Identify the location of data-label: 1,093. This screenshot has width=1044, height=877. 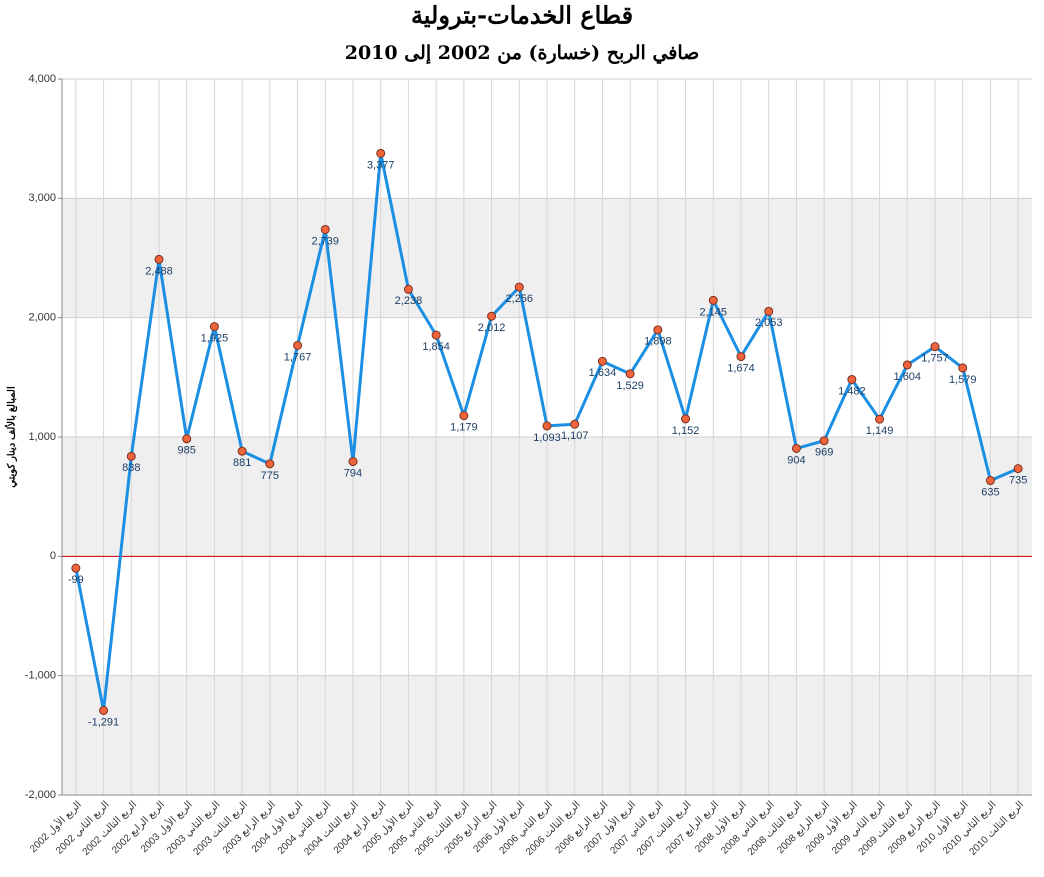
(547, 438).